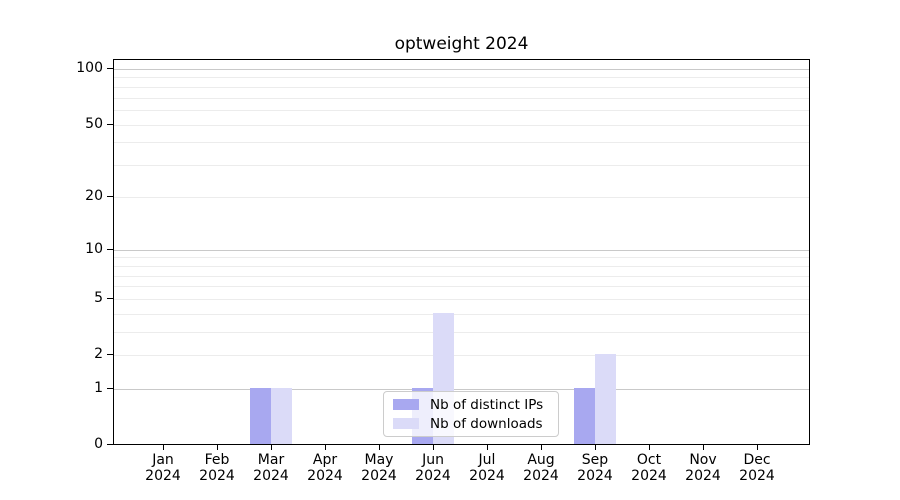  Describe the element at coordinates (703, 460) in the screenshot. I see `x-tick-month-nov: Nov` at that location.